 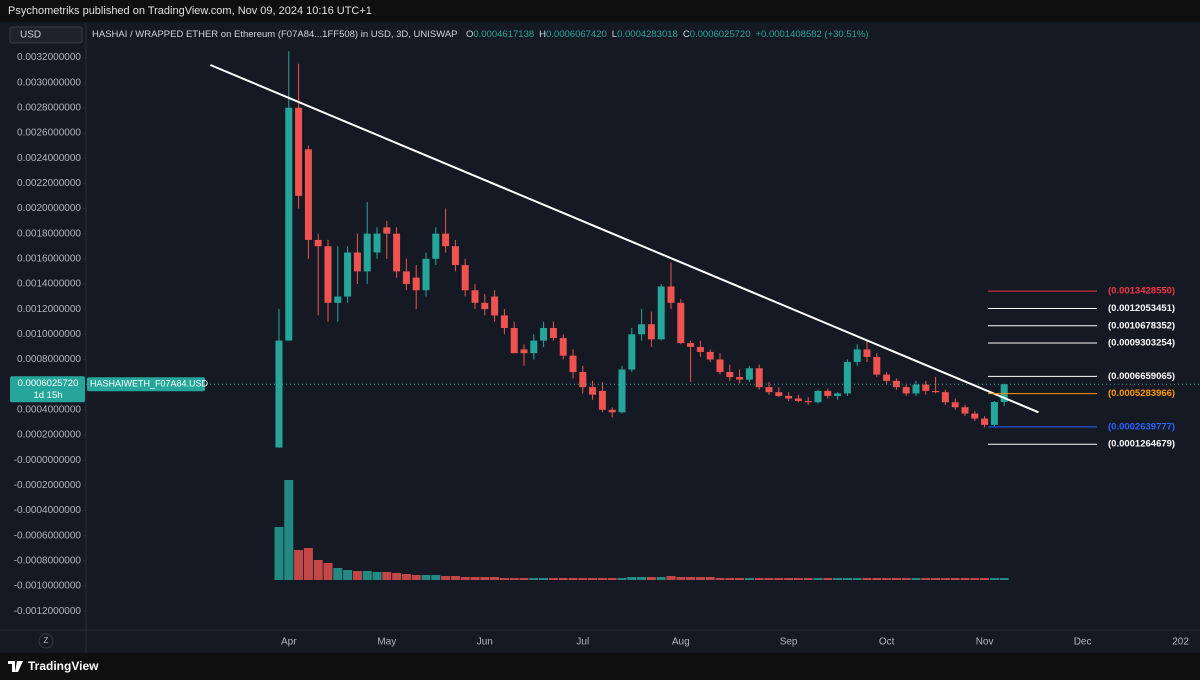 What do you see at coordinates (49, 57) in the screenshot?
I see `y-tick-label: 0.0032000000` at bounding box center [49, 57].